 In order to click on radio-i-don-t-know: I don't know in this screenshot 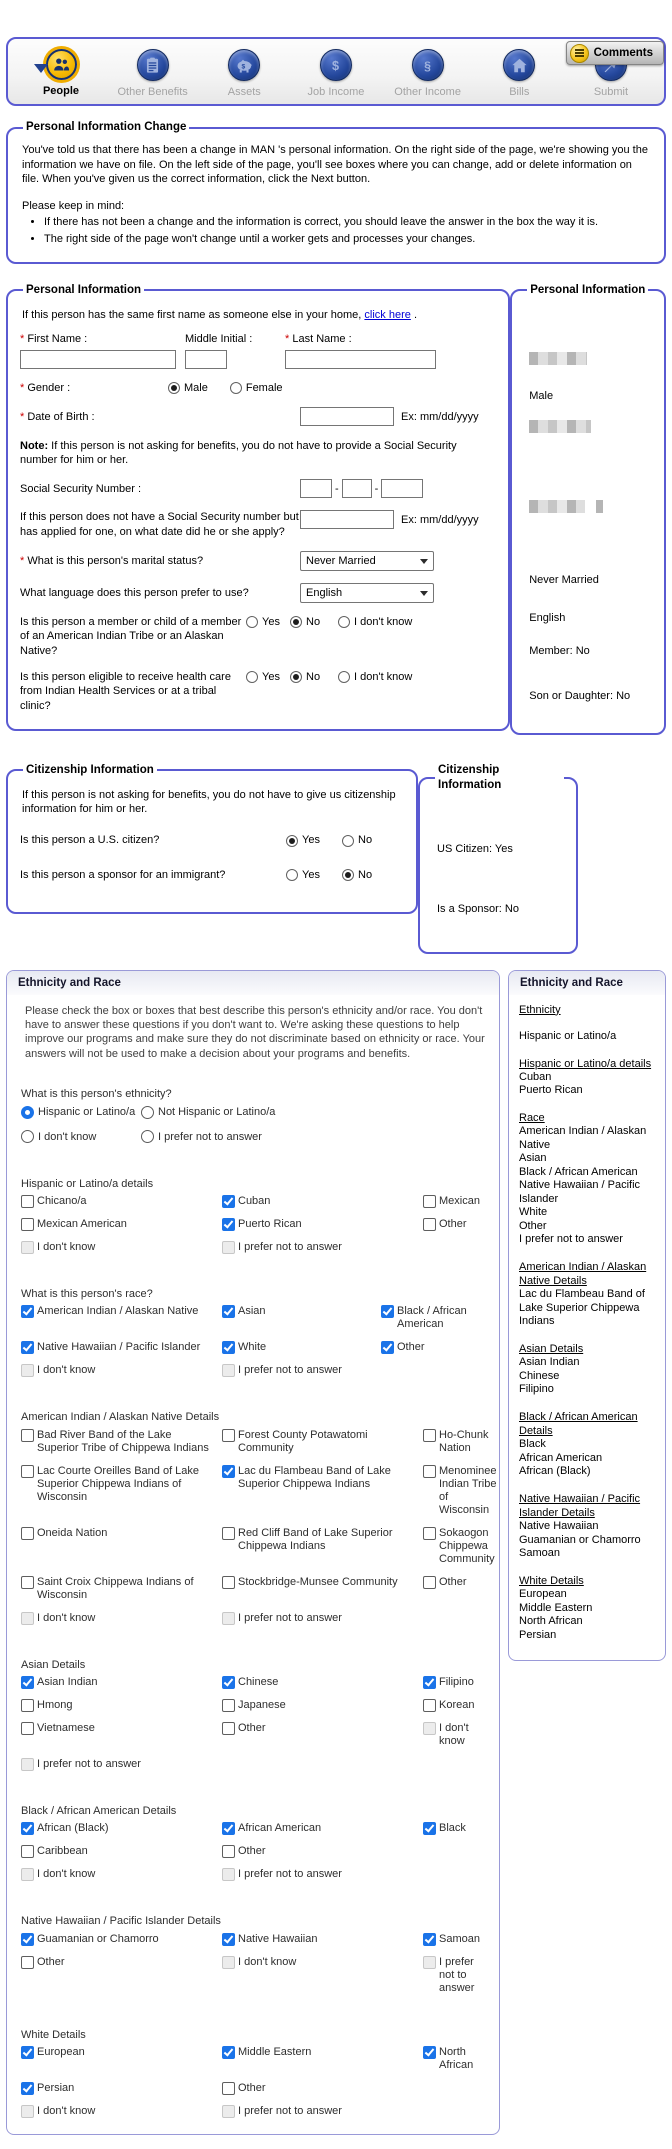, I will do `click(81, 1137)`.